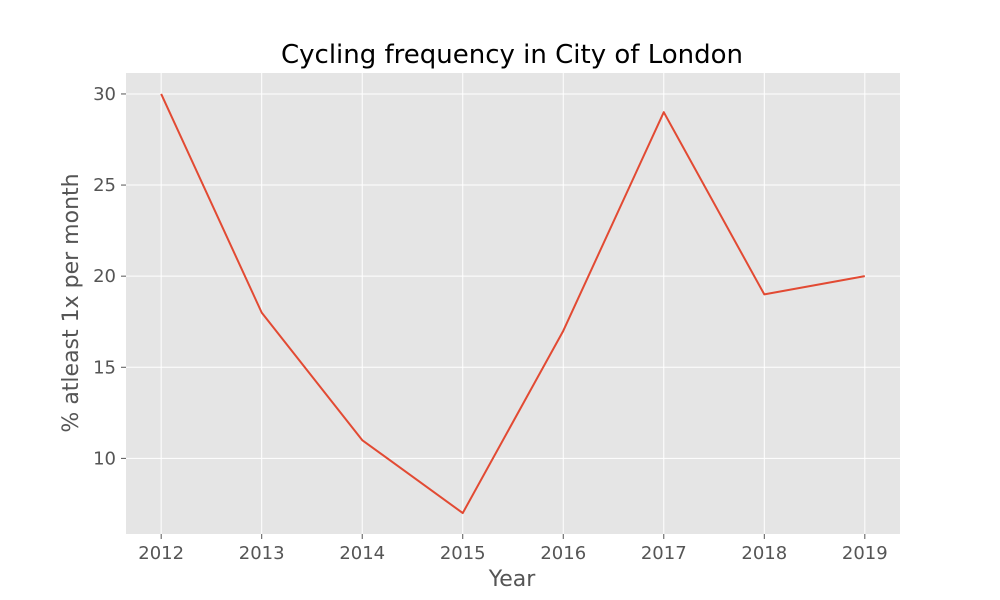  I want to click on chart-title: Cycling frequency in City of London, so click(512, 55).